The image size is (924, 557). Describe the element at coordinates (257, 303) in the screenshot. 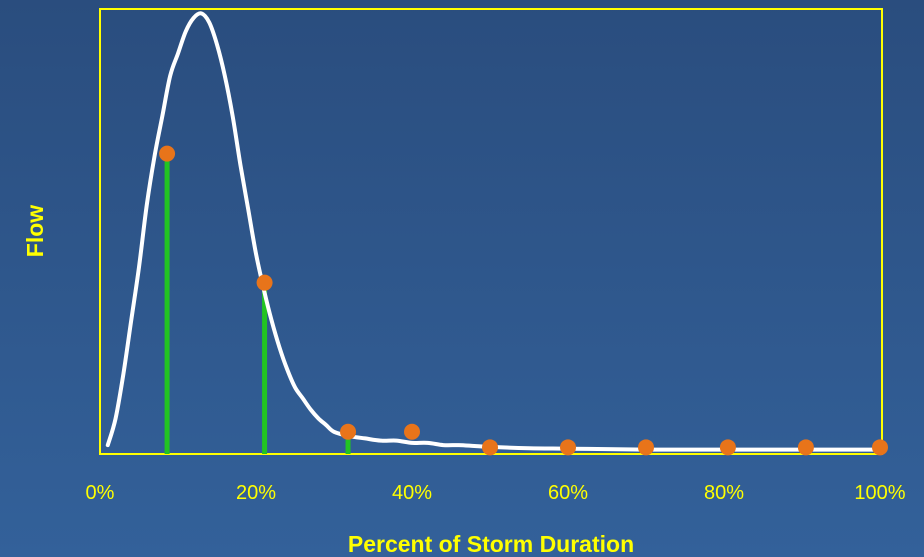

I see `stems-layer` at that location.